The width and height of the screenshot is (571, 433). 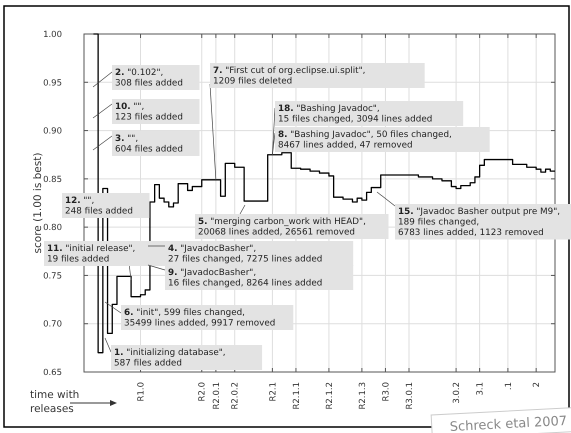 What do you see at coordinates (52, 179) in the screenshot?
I see `y-tick-label: 0.85` at bounding box center [52, 179].